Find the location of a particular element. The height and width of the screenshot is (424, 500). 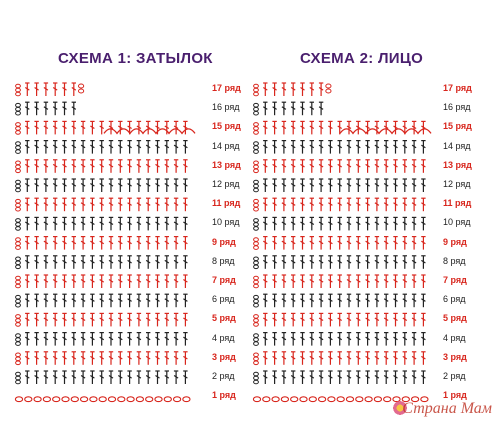

row-label: 7 ряд is located at coordinates (224, 280).